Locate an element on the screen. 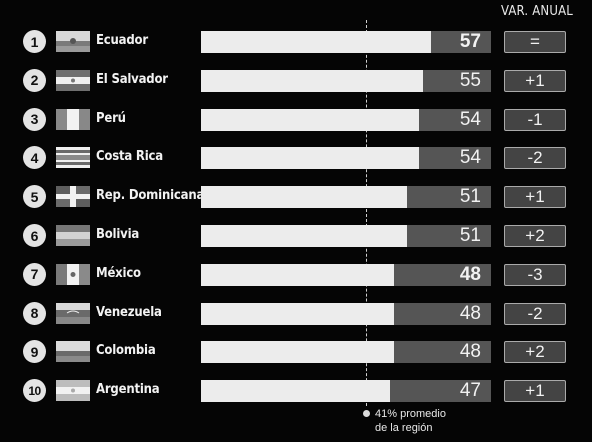 Image resolution: width=592 pixels, height=442 pixels. mexico-flag-icon is located at coordinates (73, 274).